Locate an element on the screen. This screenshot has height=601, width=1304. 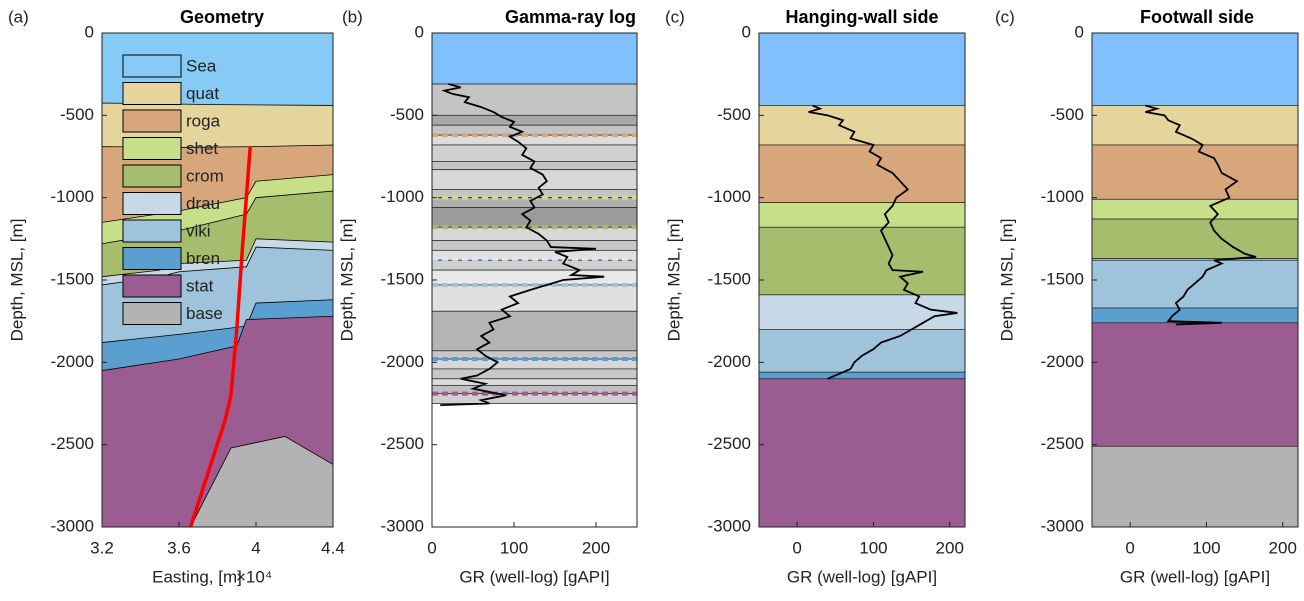
panel-label: (c) is located at coordinates (675, 16).